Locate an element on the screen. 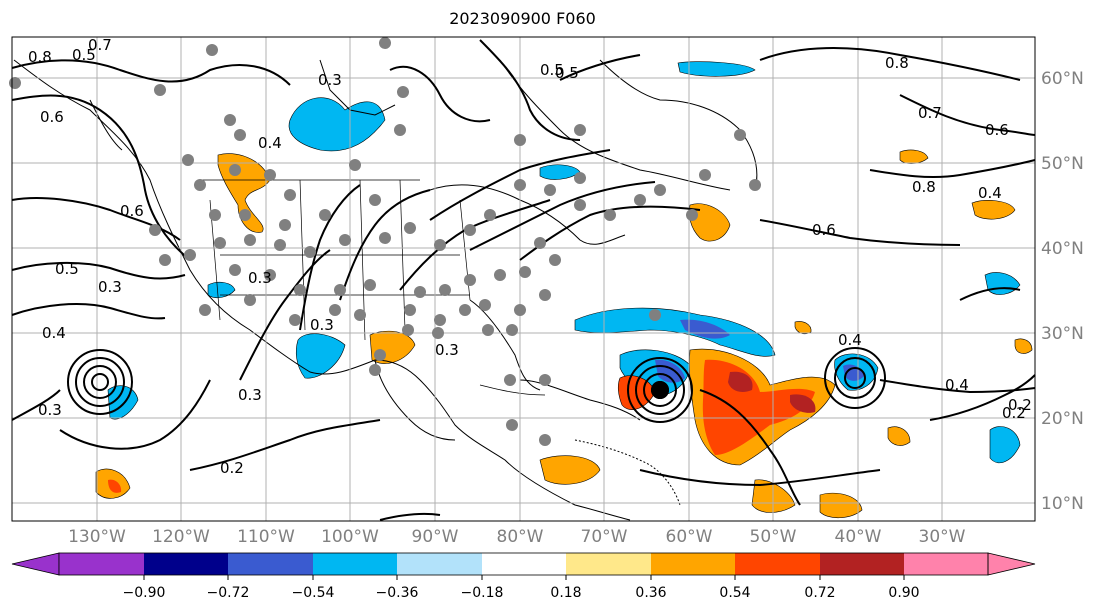  colorbar-tick-label: 0.90 is located at coordinates (903, 593).